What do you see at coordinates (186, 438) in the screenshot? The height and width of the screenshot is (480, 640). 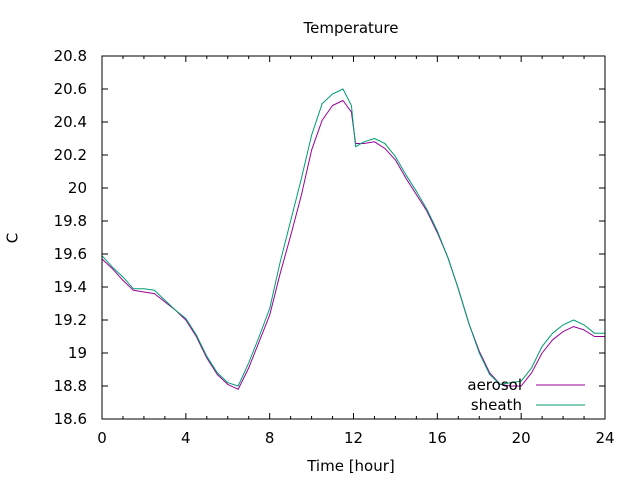 I see `x-tick-label: 4` at bounding box center [186, 438].